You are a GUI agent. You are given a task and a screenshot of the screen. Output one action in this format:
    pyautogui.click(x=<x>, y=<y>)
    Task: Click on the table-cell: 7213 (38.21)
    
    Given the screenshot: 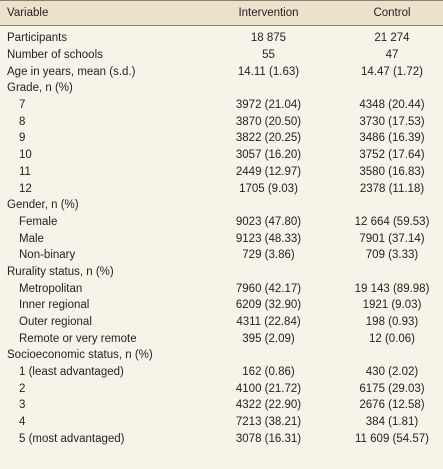 What is the action you would take?
    pyautogui.click(x=268, y=422)
    